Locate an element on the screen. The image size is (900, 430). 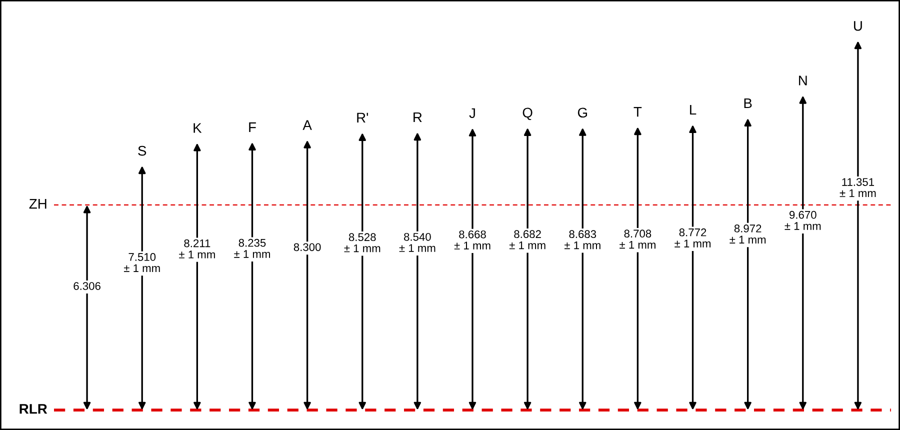
category-label: J is located at coordinates (472, 113).